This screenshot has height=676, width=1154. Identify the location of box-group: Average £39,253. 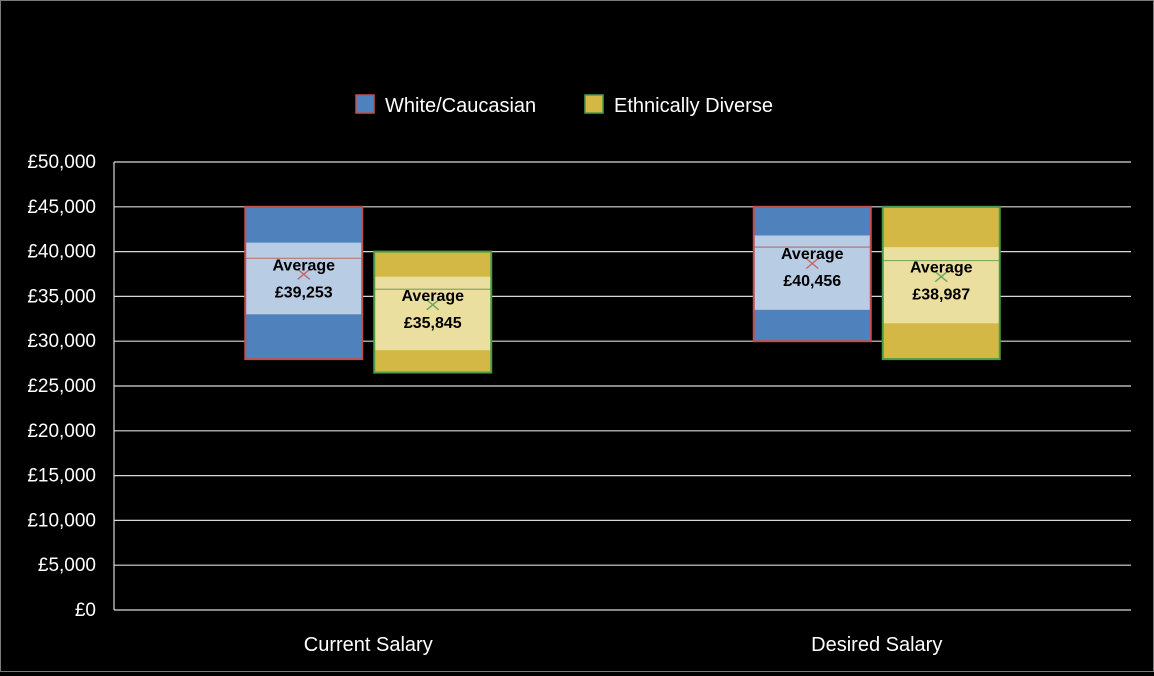
(304, 283).